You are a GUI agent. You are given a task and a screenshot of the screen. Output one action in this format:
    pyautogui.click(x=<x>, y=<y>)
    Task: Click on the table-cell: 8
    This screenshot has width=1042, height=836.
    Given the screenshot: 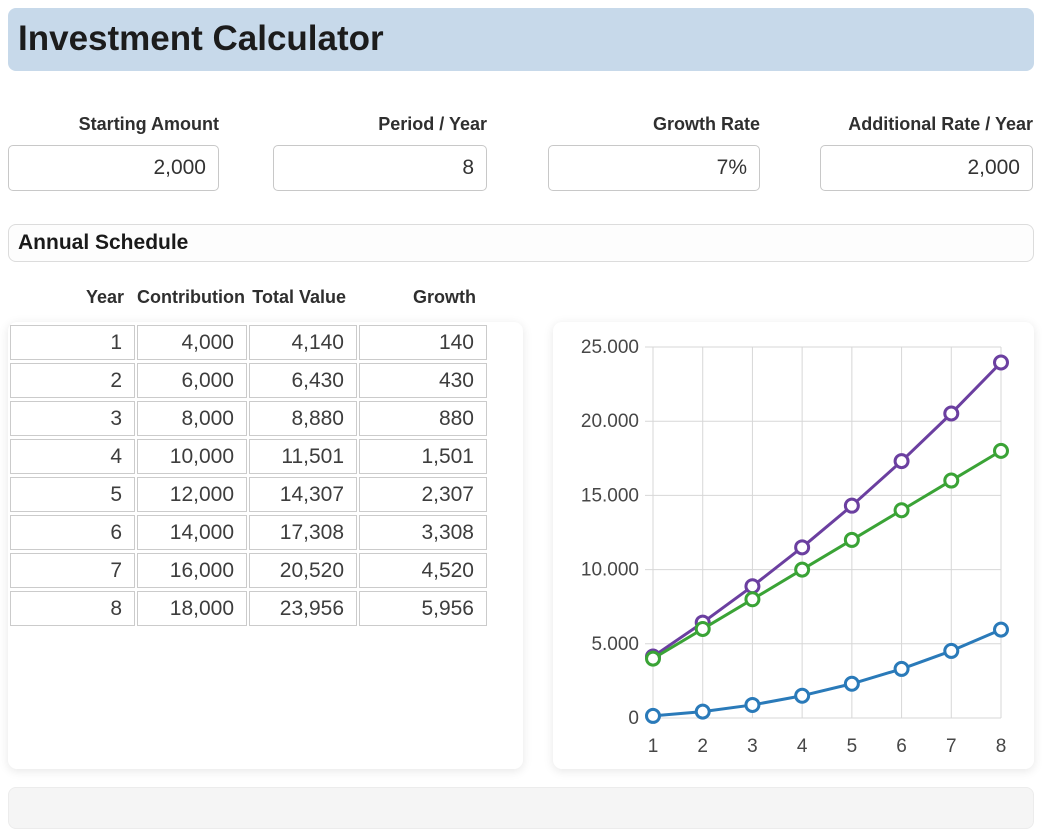 What is the action you would take?
    pyautogui.click(x=72, y=608)
    